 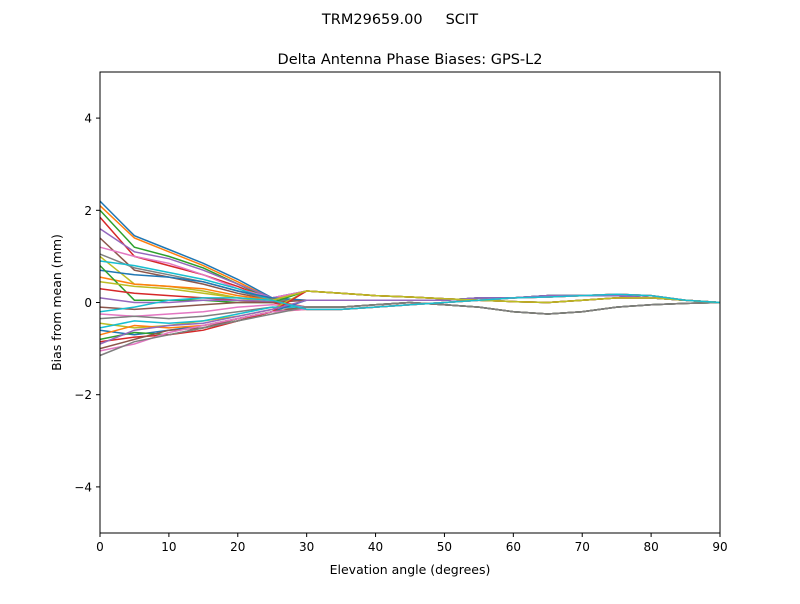 What do you see at coordinates (83, 395) in the screenshot?
I see `y-tick-label: −2` at bounding box center [83, 395].